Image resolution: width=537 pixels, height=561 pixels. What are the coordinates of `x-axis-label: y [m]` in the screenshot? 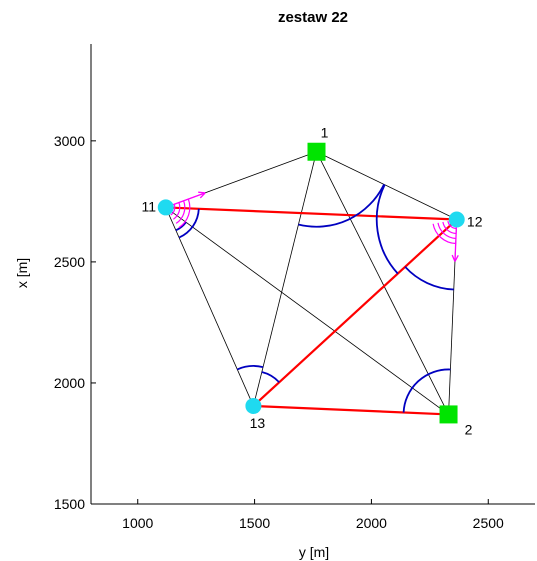 It's located at (314, 552).